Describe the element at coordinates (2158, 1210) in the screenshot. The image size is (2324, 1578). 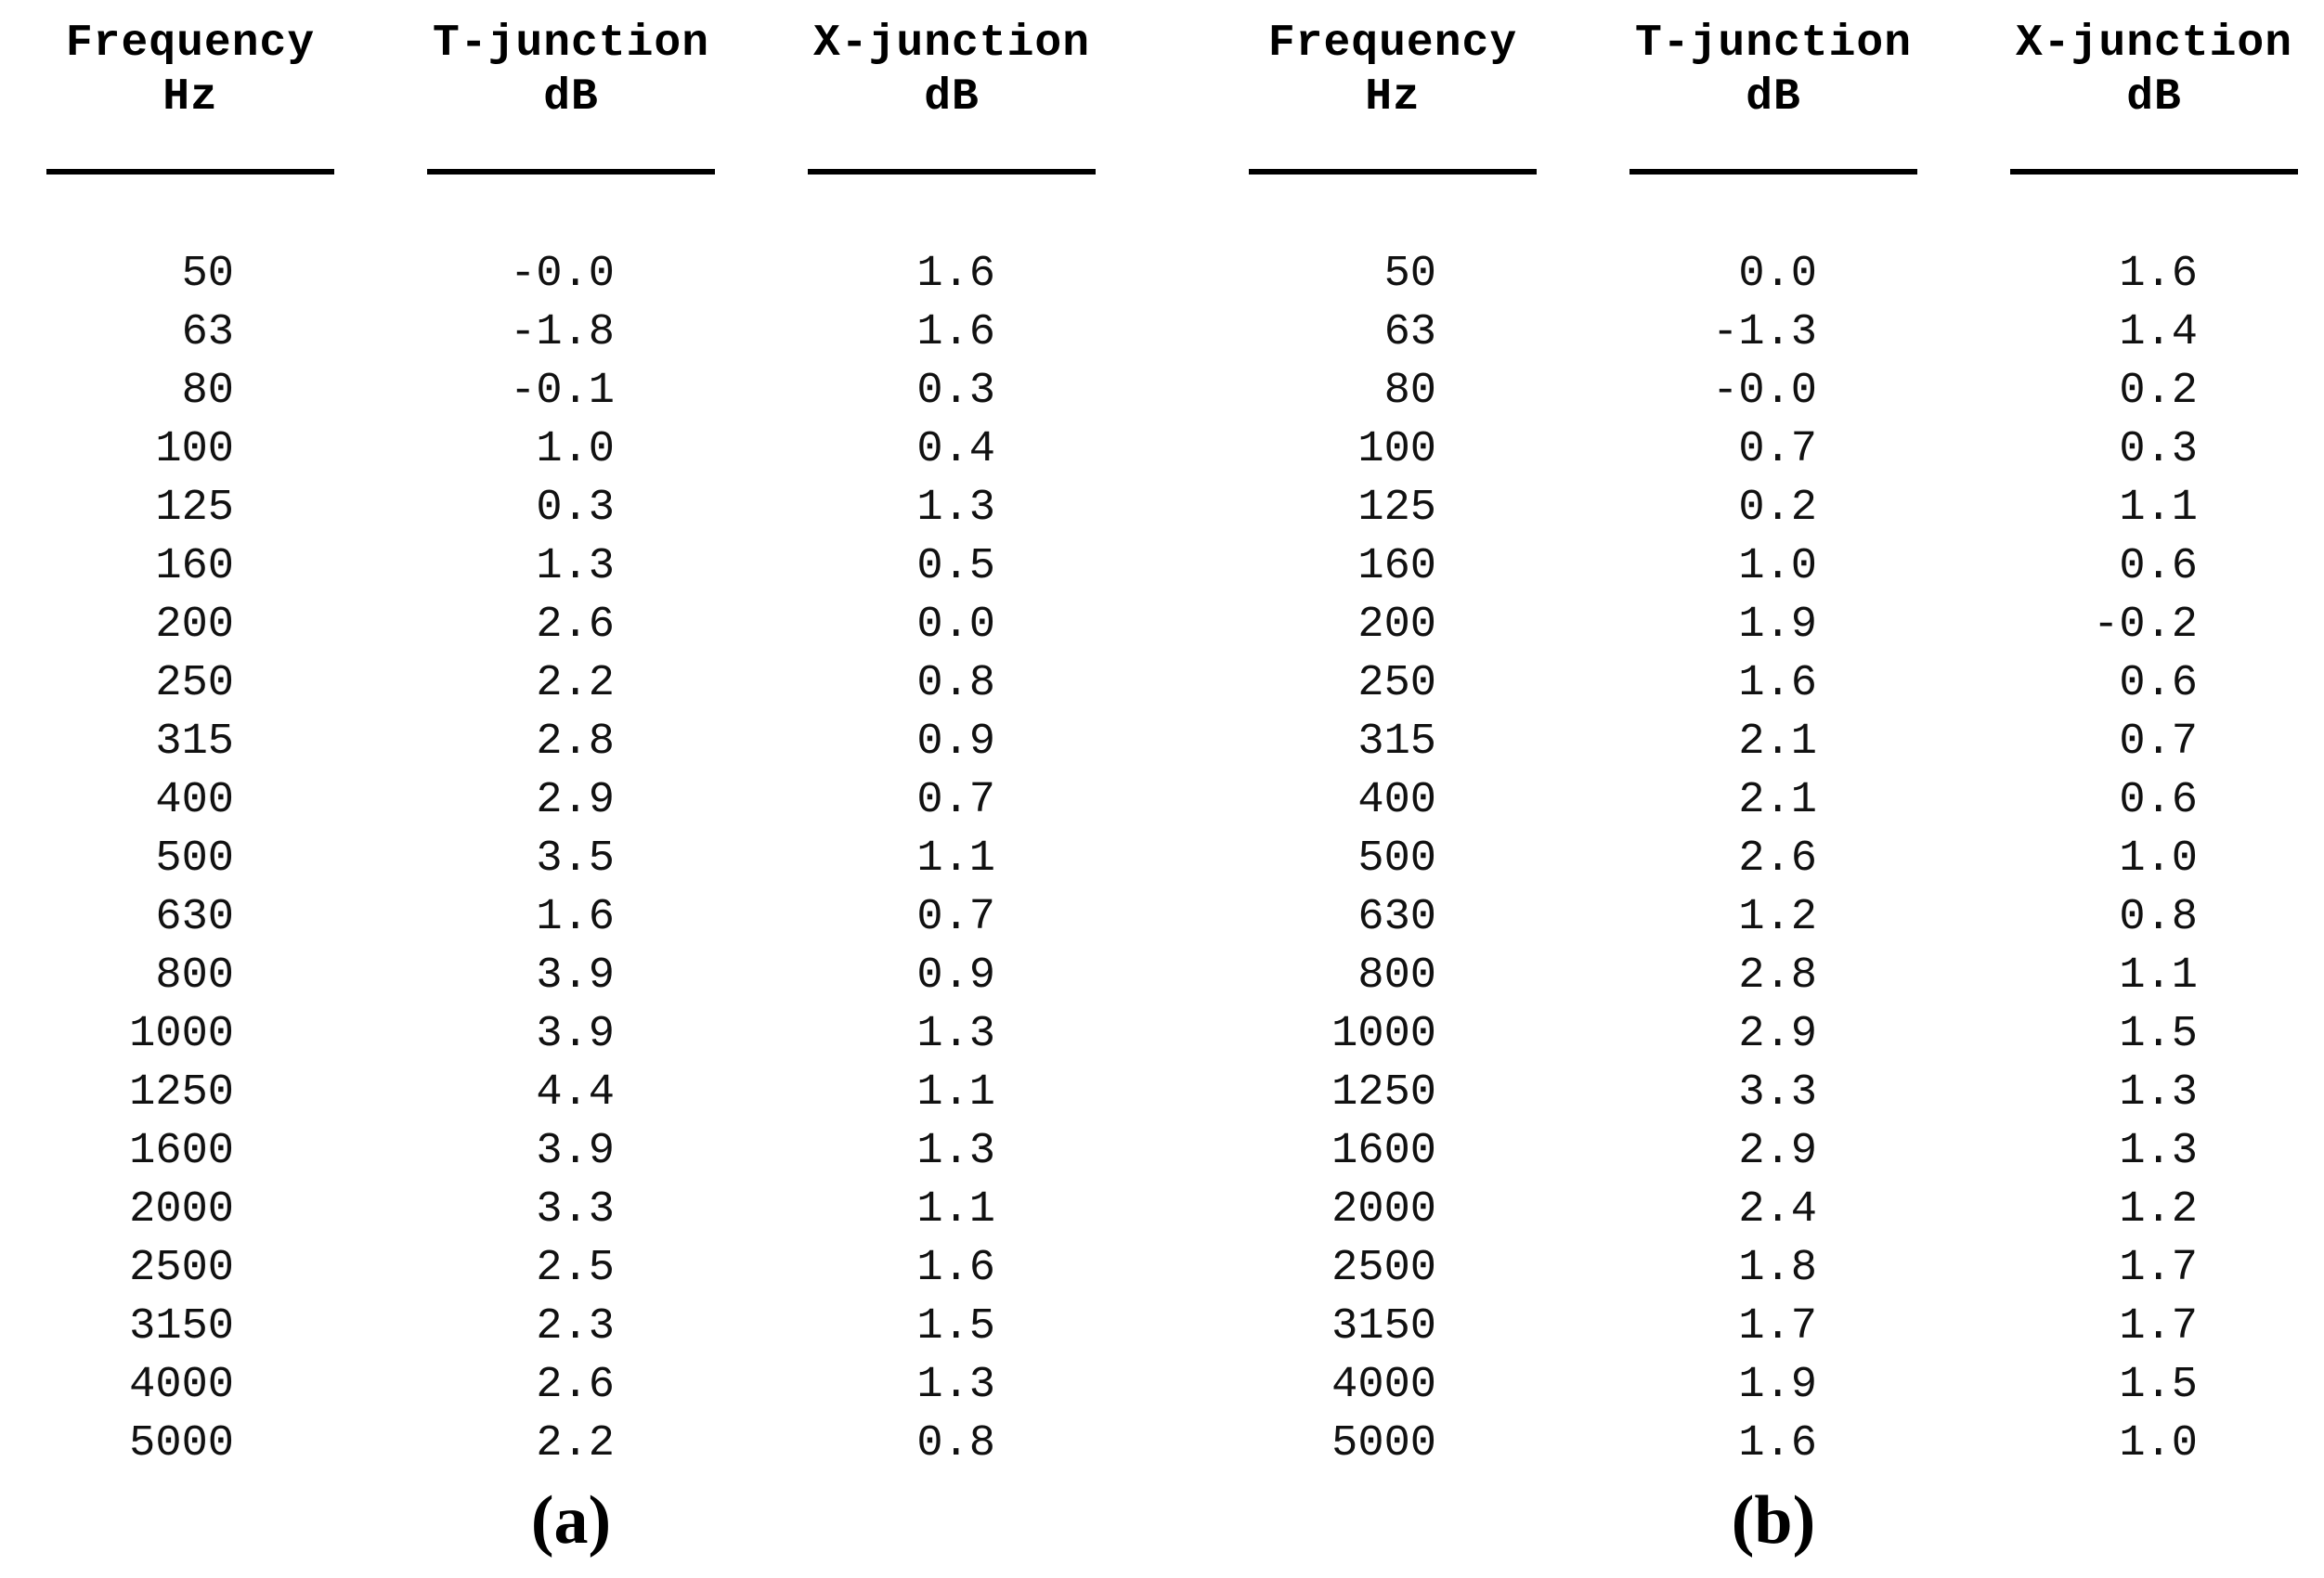
I see `cell-x-junction: 1.2` at that location.